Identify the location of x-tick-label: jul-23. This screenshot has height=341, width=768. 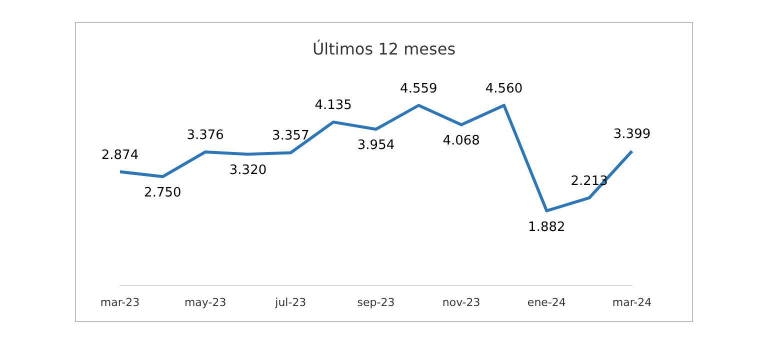
(290, 302).